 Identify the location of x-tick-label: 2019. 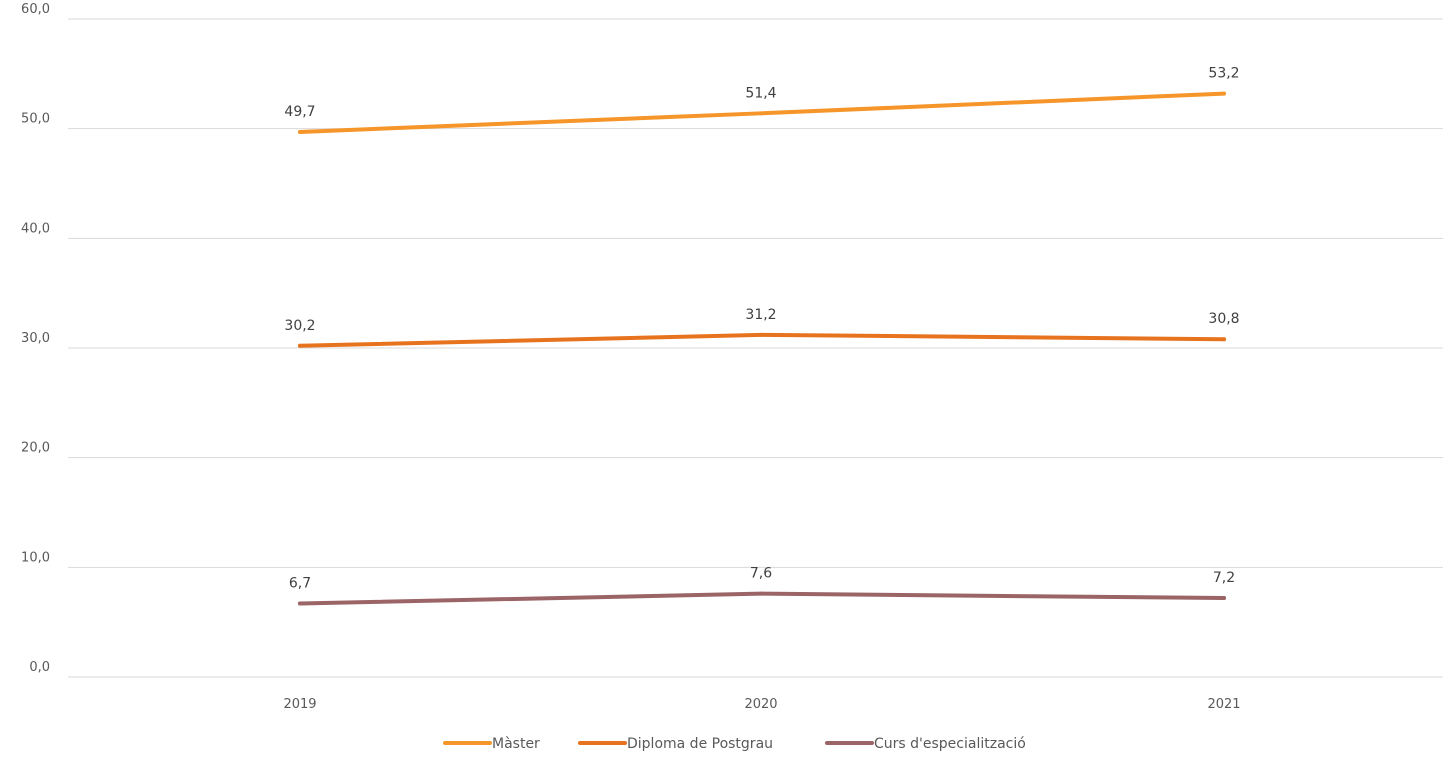
(299, 704).